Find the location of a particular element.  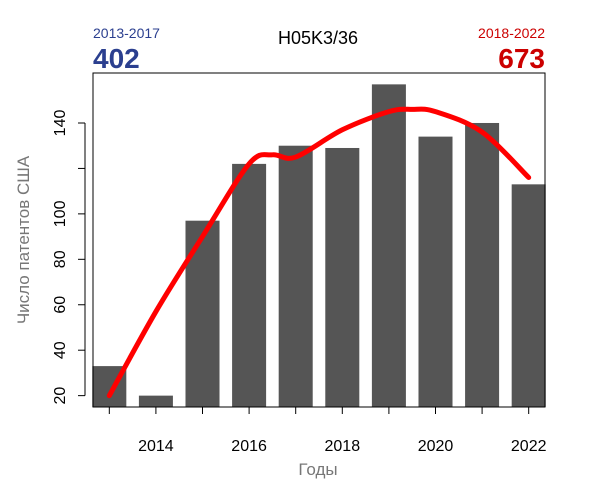

bar-2014 is located at coordinates (156, 401).